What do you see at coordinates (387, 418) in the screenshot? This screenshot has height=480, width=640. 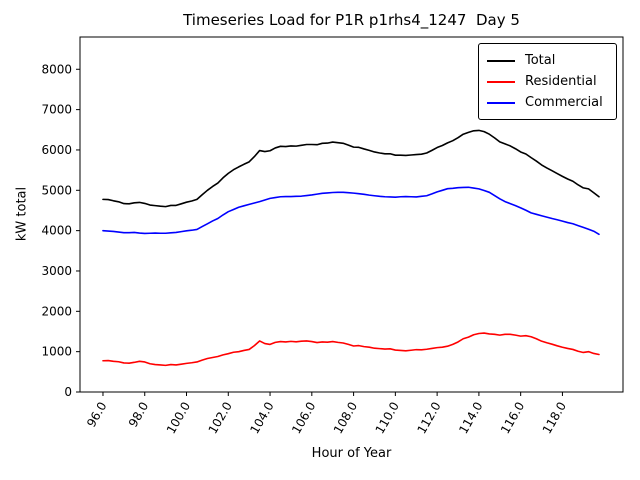 I see `x-tick-label: 110.0` at bounding box center [387, 418].